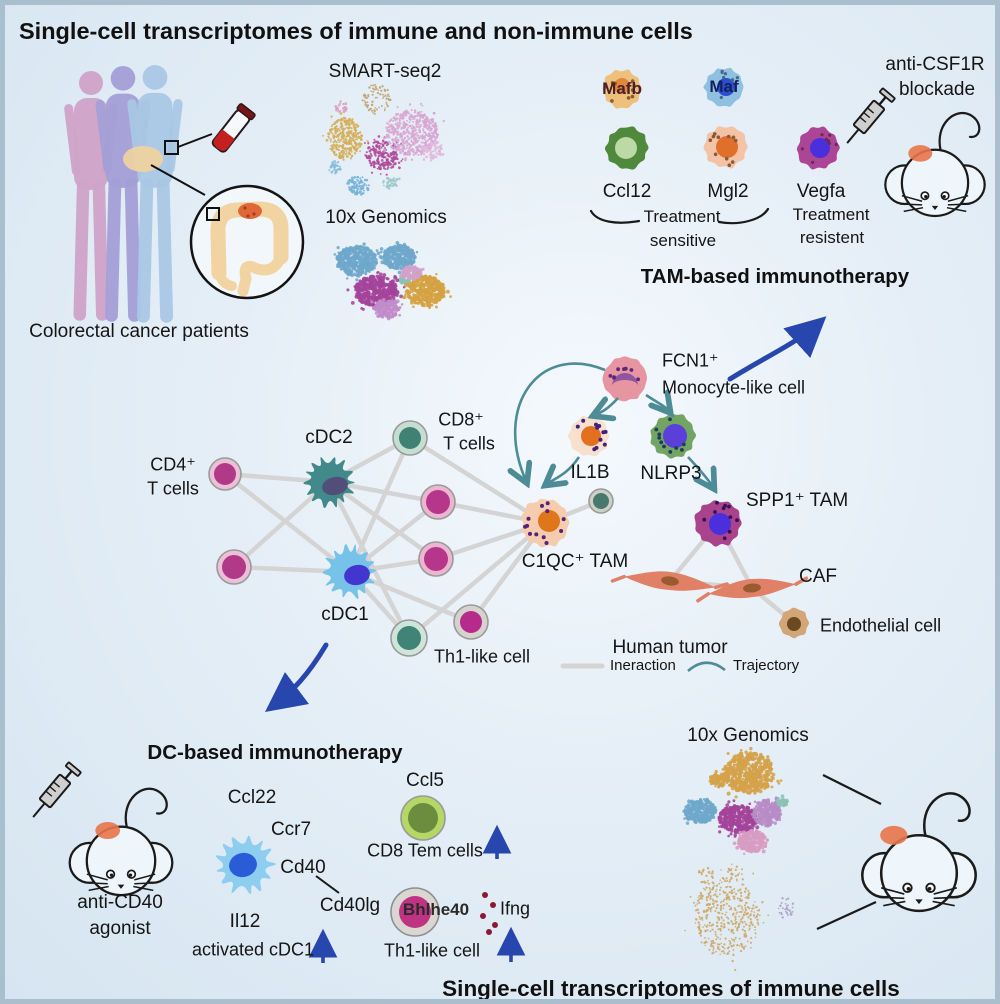 The image size is (1000, 1004). Describe the element at coordinates (718, 523) in the screenshot. I see `cell-spp1` at that location.